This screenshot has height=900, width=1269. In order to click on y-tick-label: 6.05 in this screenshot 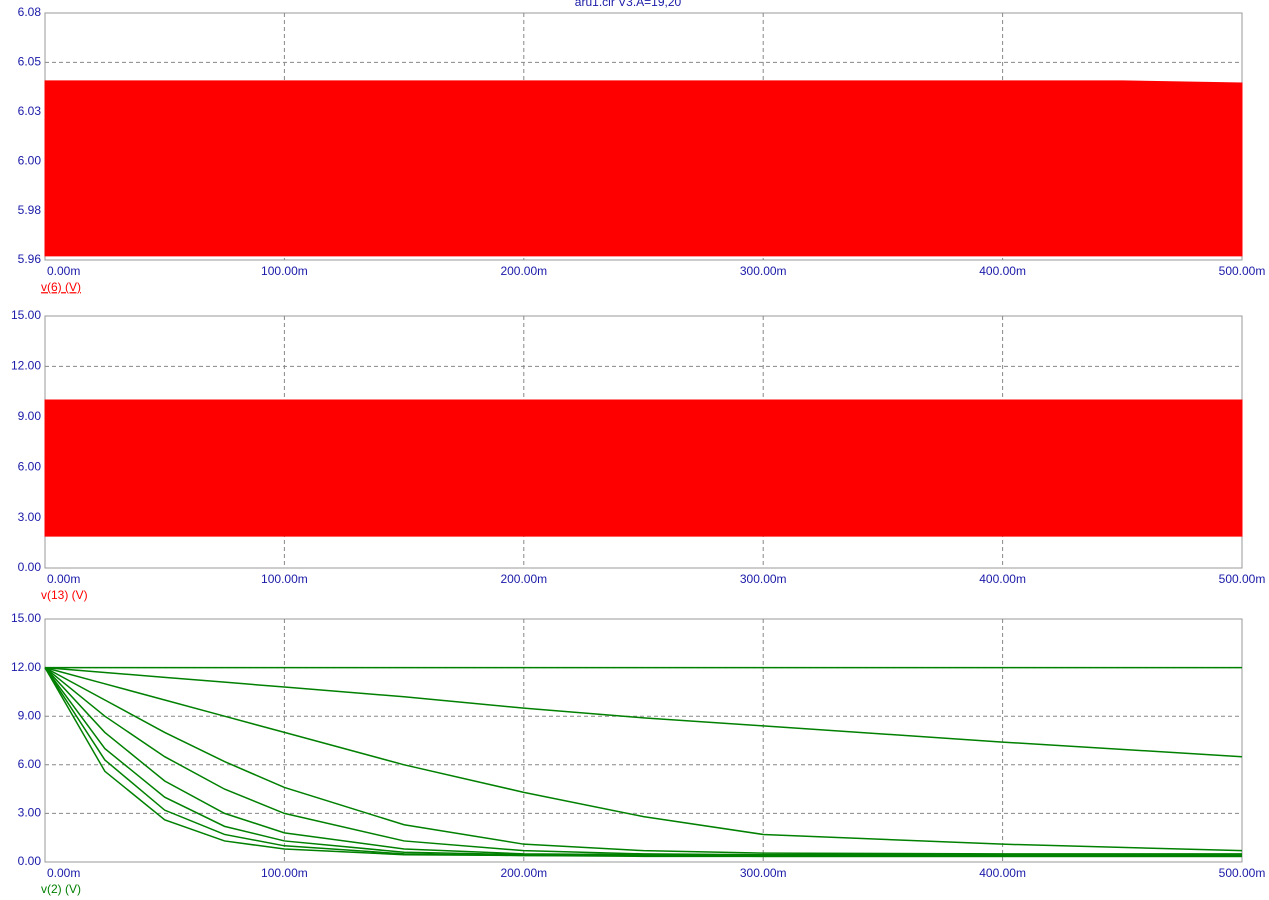, I will do `click(30, 62)`.